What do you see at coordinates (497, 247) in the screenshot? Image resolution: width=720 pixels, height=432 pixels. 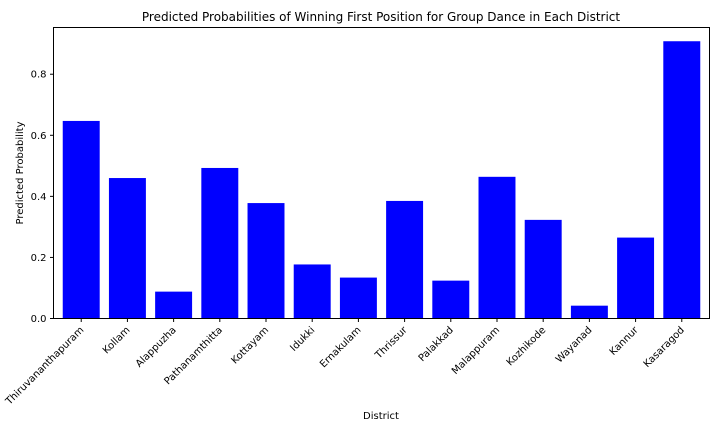 I see `bar-malappuram` at bounding box center [497, 247].